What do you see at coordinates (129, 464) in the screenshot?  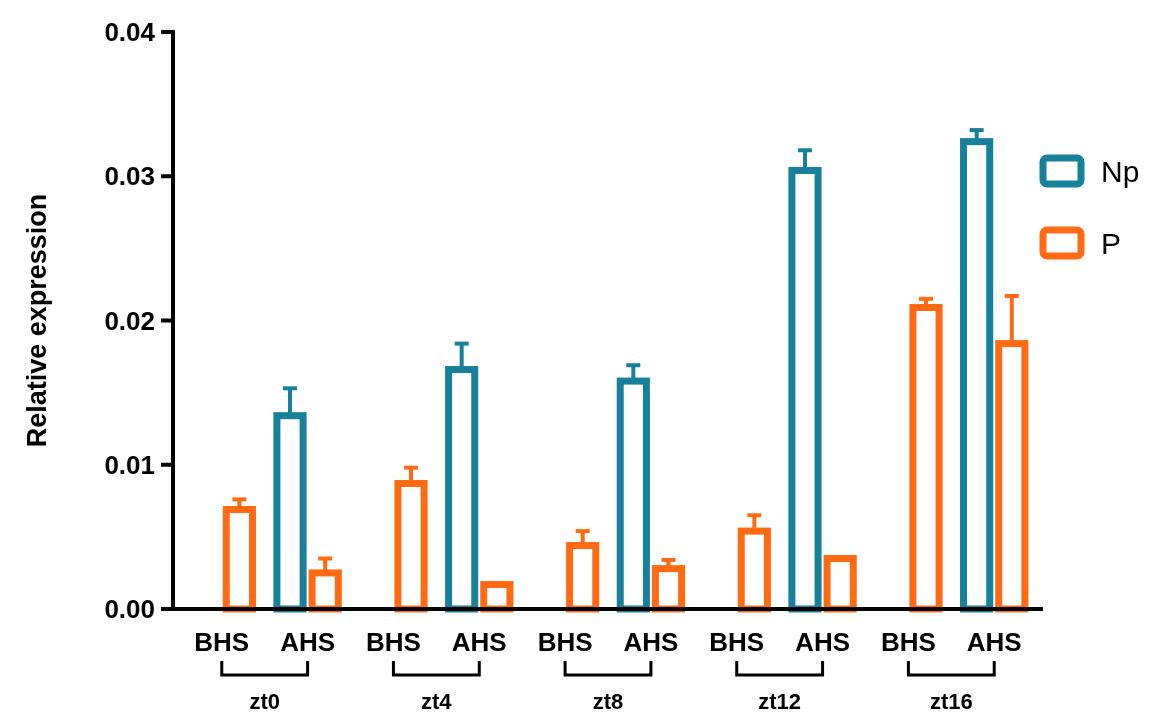 I see `y-tick-label: 0.01` at bounding box center [129, 464].